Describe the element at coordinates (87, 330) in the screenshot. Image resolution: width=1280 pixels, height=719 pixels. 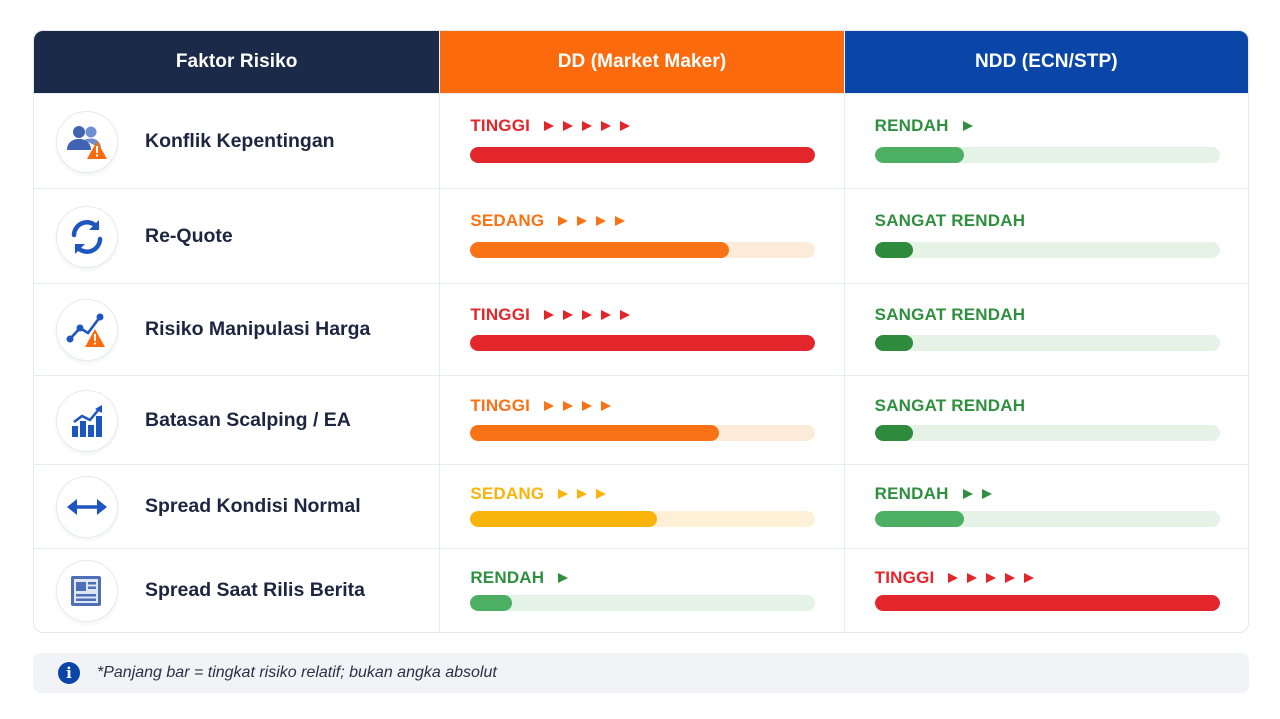
I see `chart-warning-icon` at that location.